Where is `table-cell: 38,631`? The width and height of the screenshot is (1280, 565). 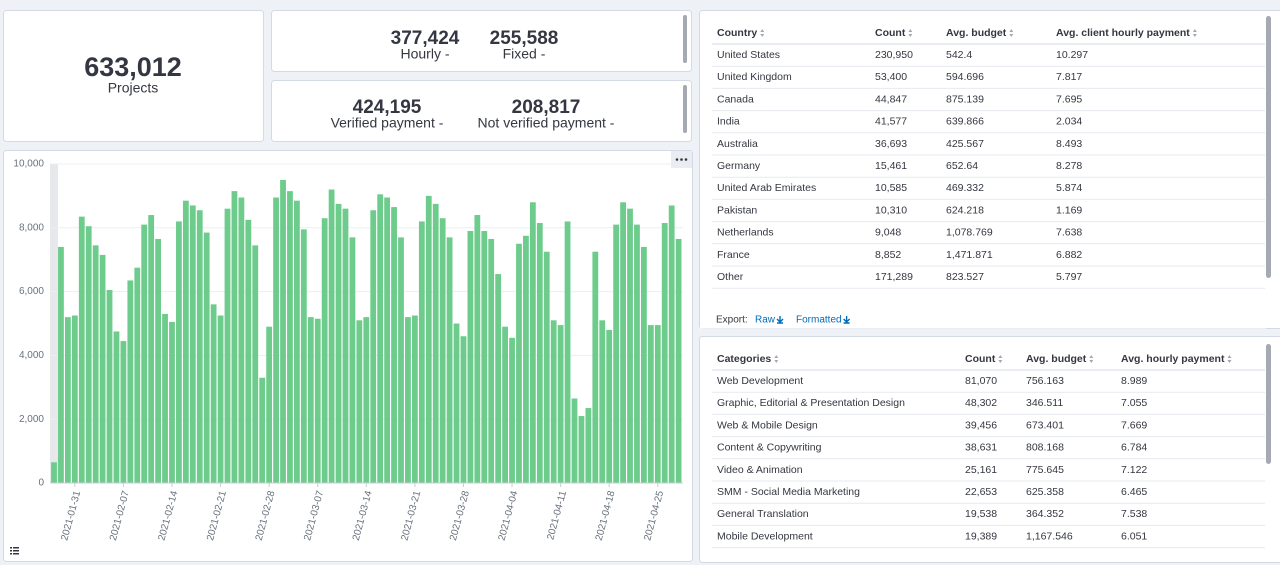 table-cell: 38,631 is located at coordinates (981, 448).